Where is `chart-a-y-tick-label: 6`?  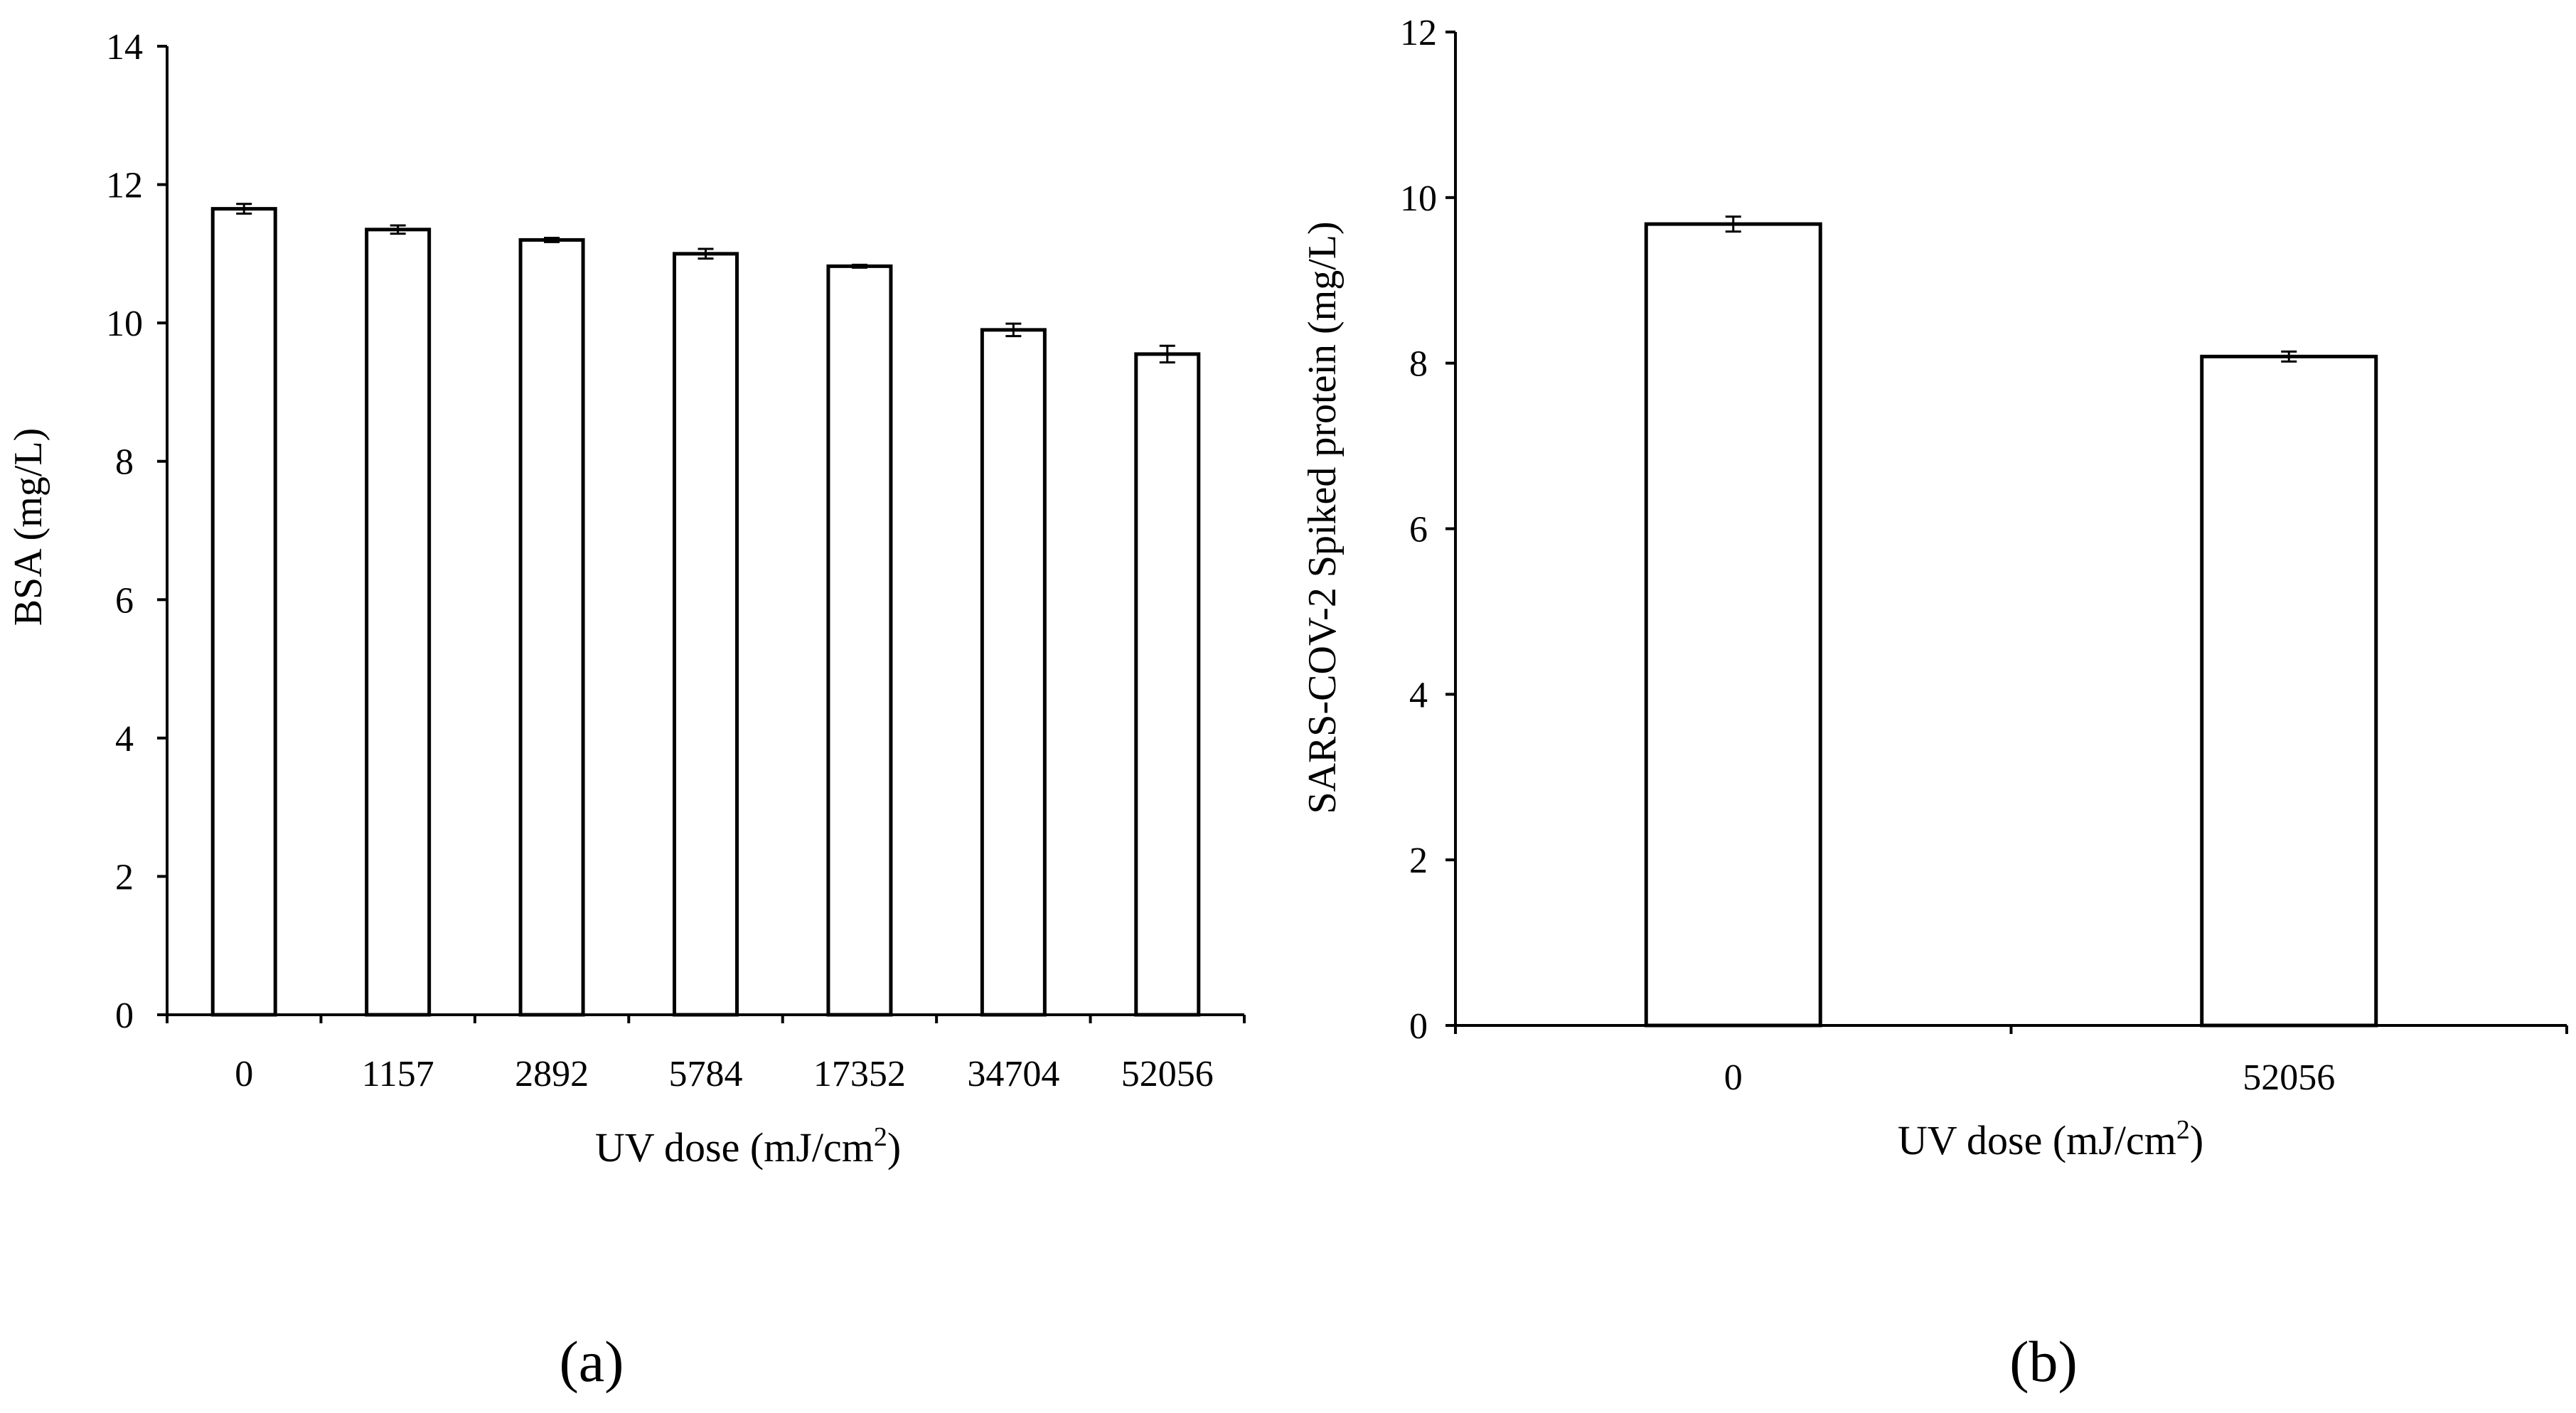
chart-a-y-tick-label: 6 is located at coordinates (124, 600).